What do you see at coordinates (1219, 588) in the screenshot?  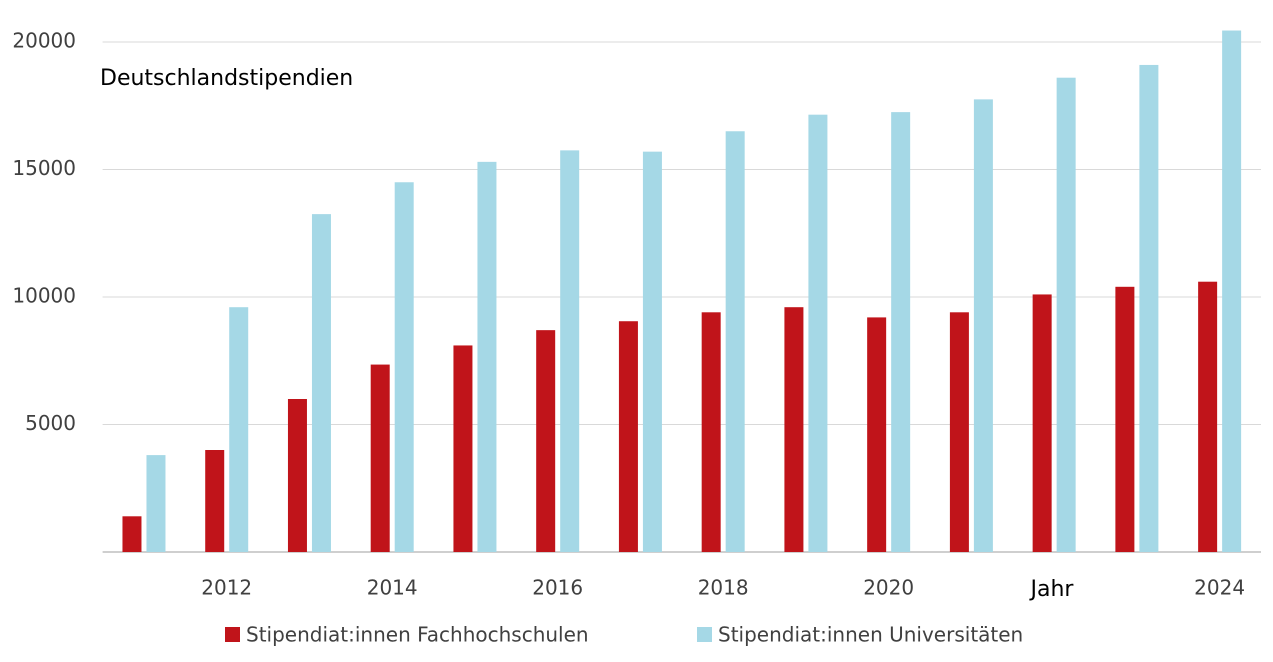 I see `x-tick-label: 2024` at bounding box center [1219, 588].